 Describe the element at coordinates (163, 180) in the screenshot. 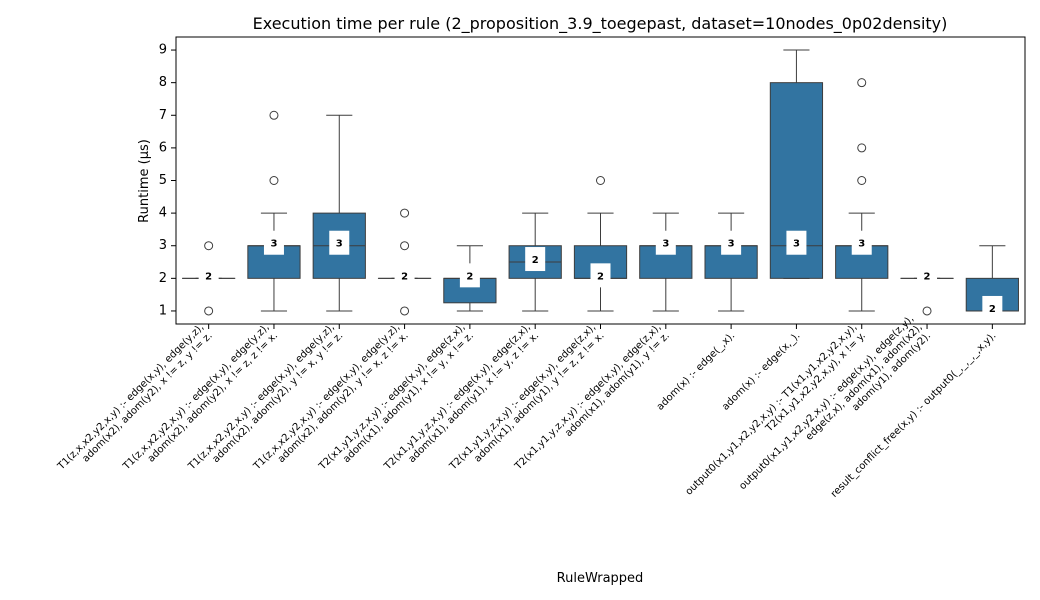

I see `y-tick-label: 5` at that location.